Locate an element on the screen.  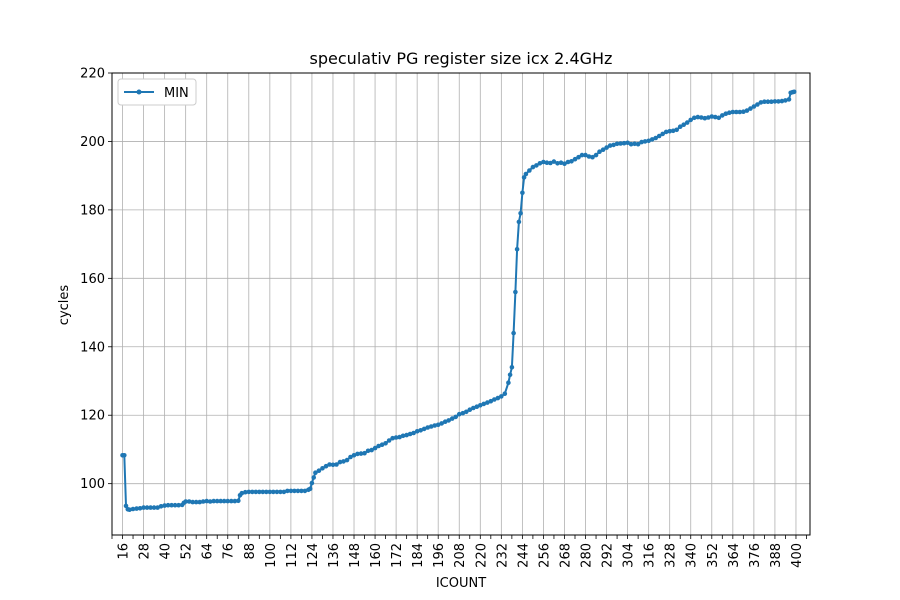
x-tick-label: 64 is located at coordinates (208, 551).